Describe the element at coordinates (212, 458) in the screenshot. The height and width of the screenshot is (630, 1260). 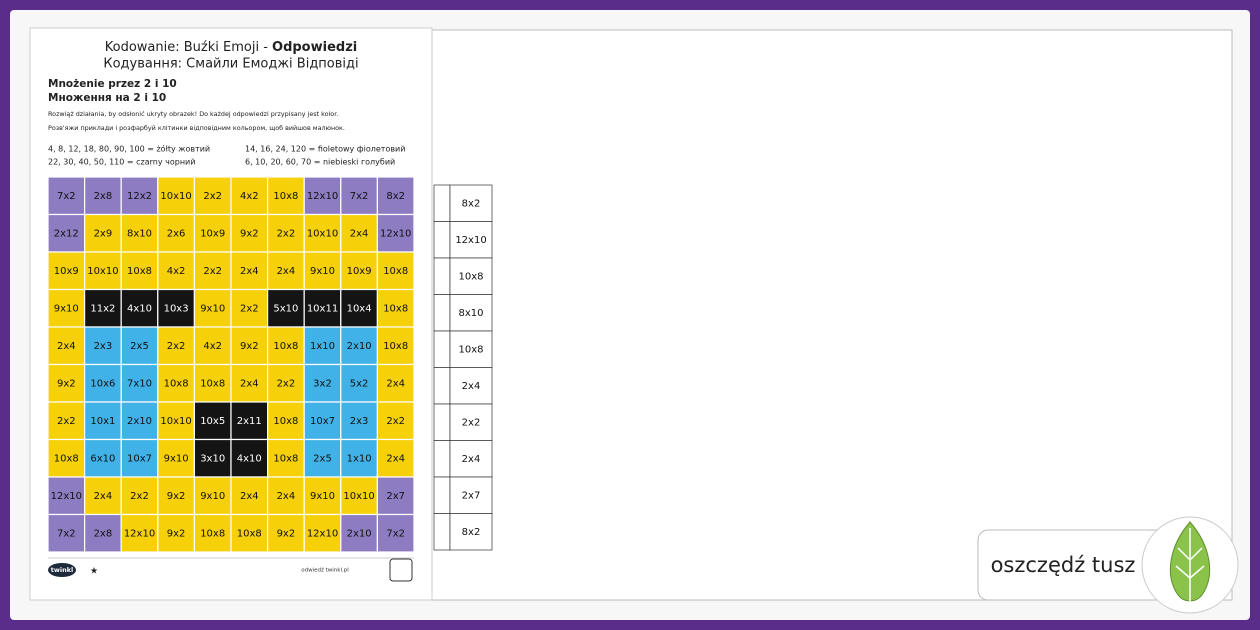
I see `cell-label: 3x10` at that location.